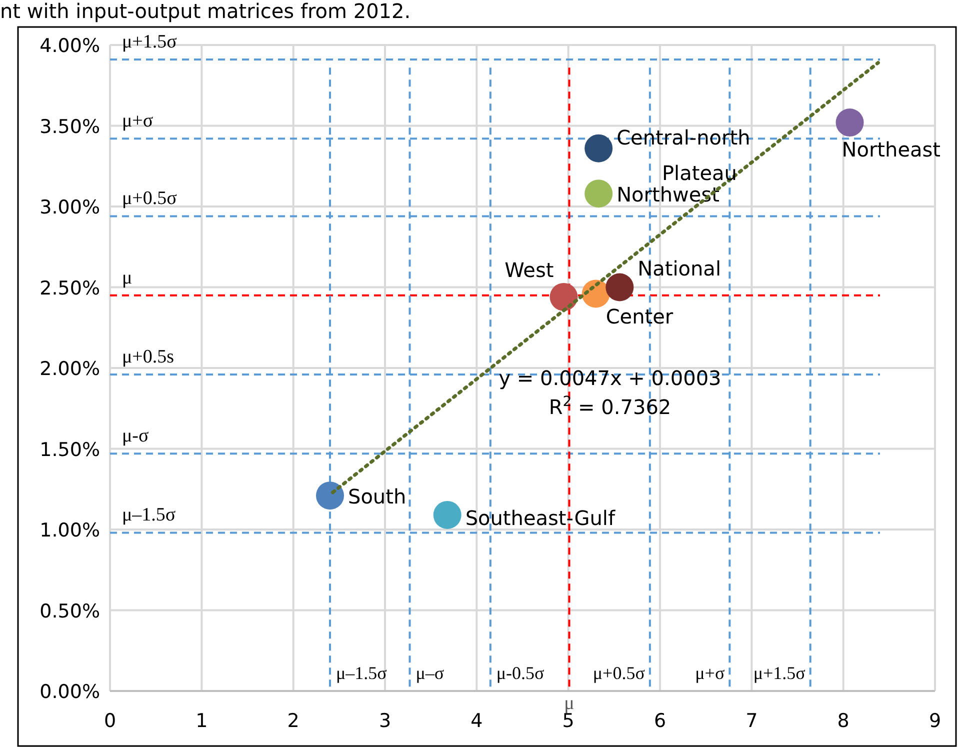  I want to click on chart-title: nt with input-output matrices from 2012., so click(205, 11).